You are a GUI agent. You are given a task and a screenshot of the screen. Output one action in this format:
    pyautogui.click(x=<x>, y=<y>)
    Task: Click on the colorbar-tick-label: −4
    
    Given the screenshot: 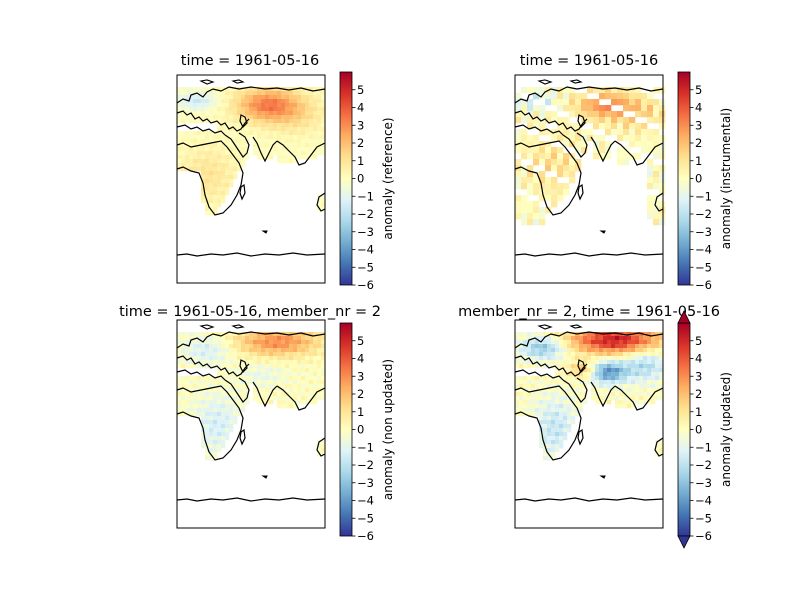 What is the action you would take?
    pyautogui.click(x=703, y=250)
    